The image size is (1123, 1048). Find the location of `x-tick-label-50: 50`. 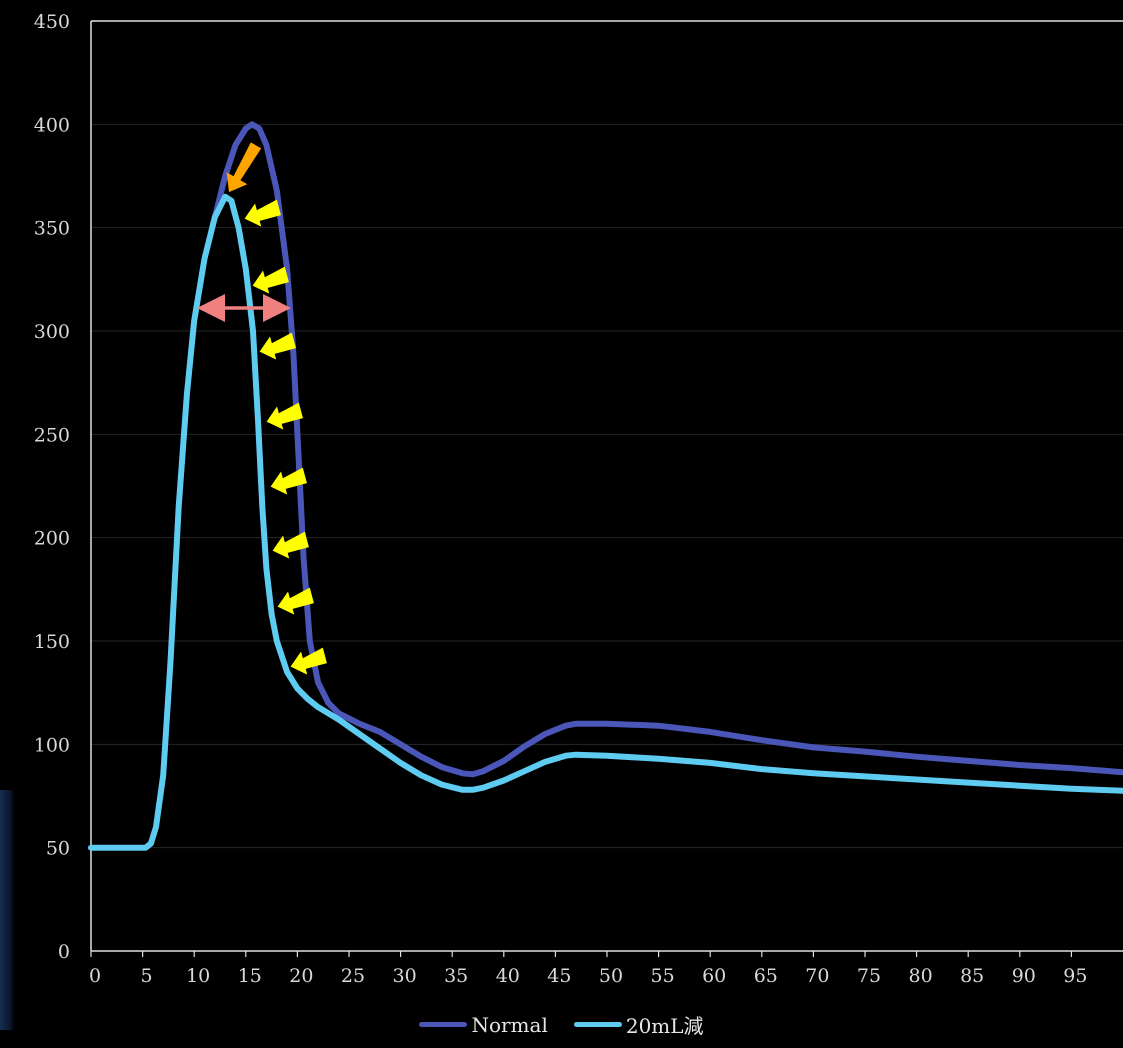

x-tick-label-50: 50 is located at coordinates (611, 976).